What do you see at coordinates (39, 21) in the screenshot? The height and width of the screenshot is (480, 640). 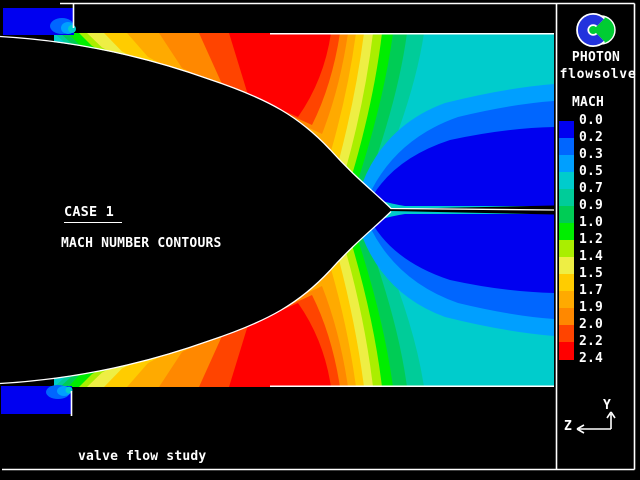 I see `inlet-channel-top` at bounding box center [39, 21].